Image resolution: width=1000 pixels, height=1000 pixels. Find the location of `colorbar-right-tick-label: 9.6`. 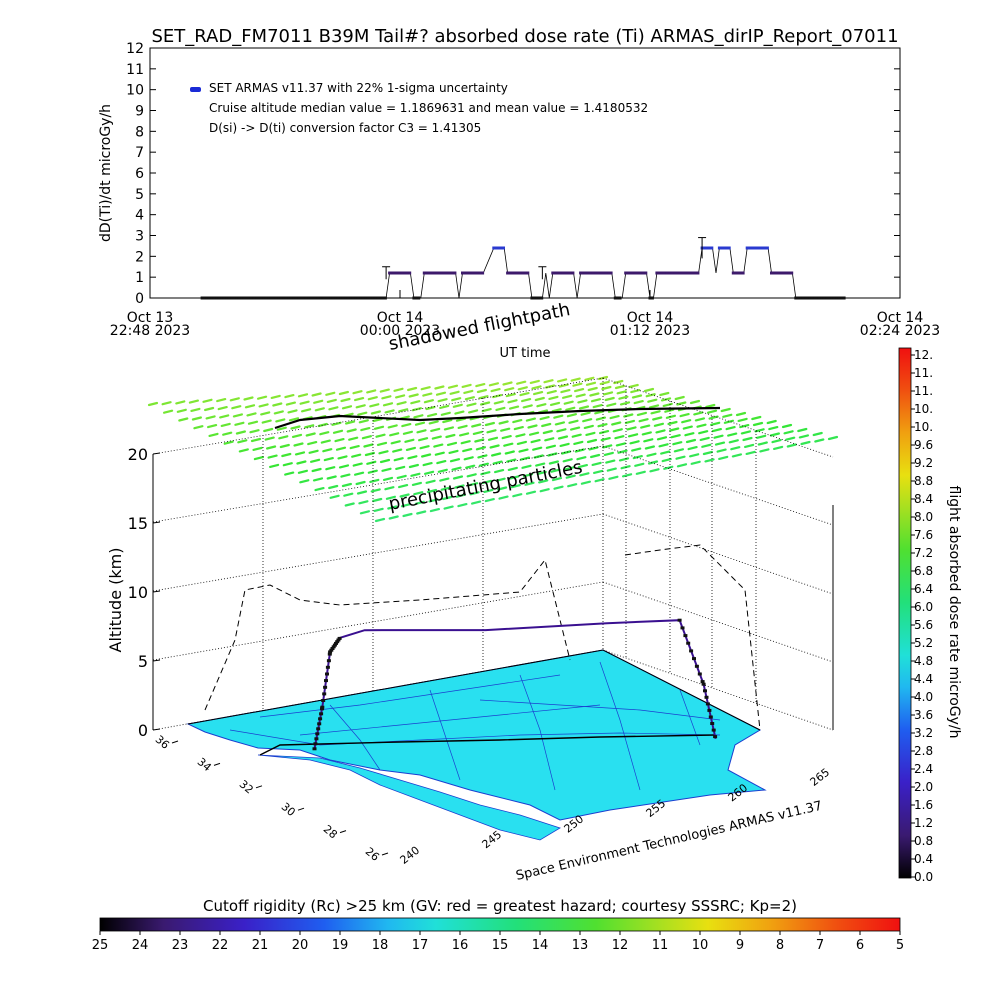

colorbar-right-tick-label: 9.6 is located at coordinates (923, 445).